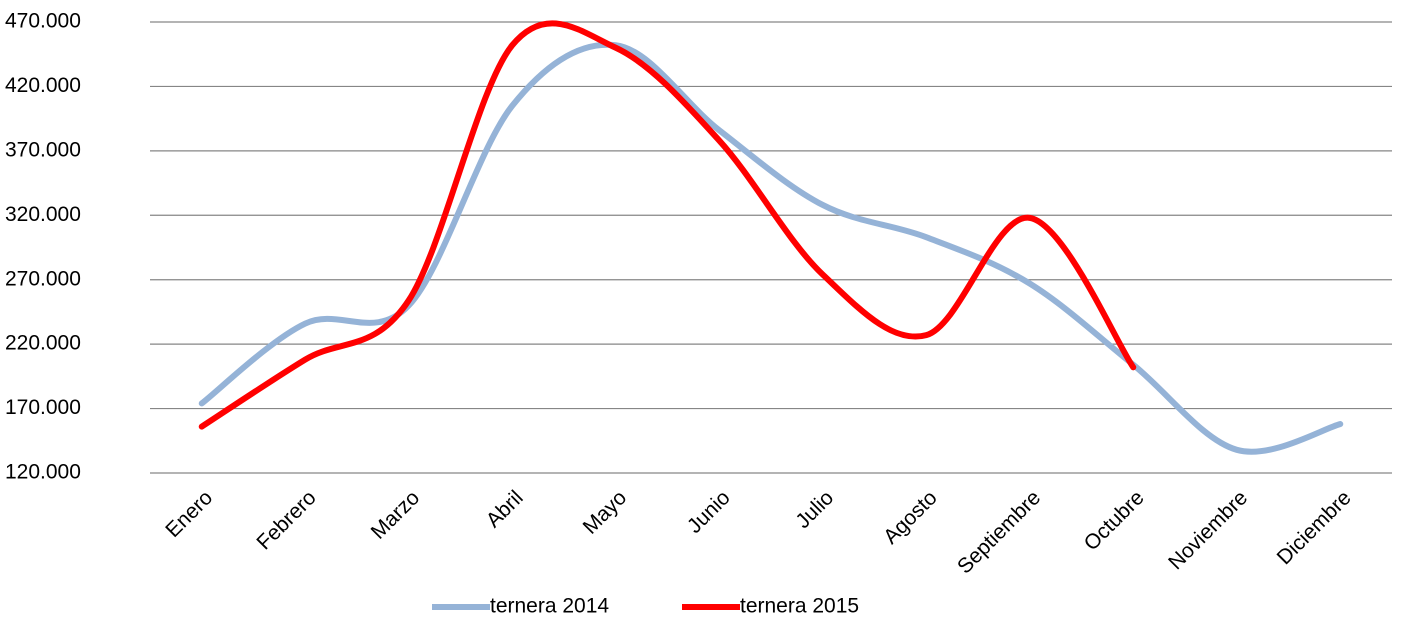 This screenshot has height=626, width=1404. Describe the element at coordinates (43, 407) in the screenshot. I see `y-tick-label: 170.000` at that location.